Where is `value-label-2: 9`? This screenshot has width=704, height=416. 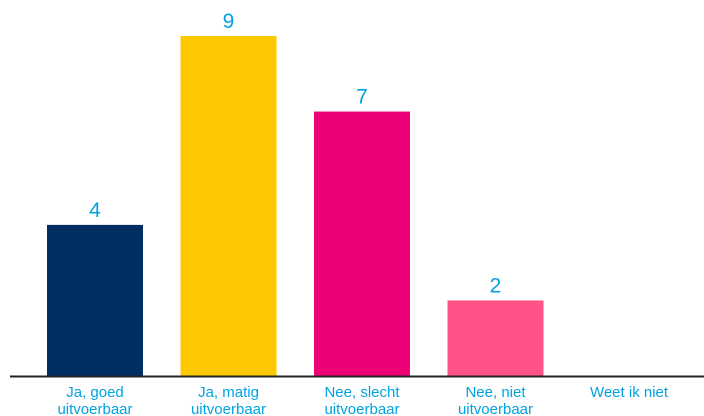 value-label-2: 9 is located at coordinates (229, 21).